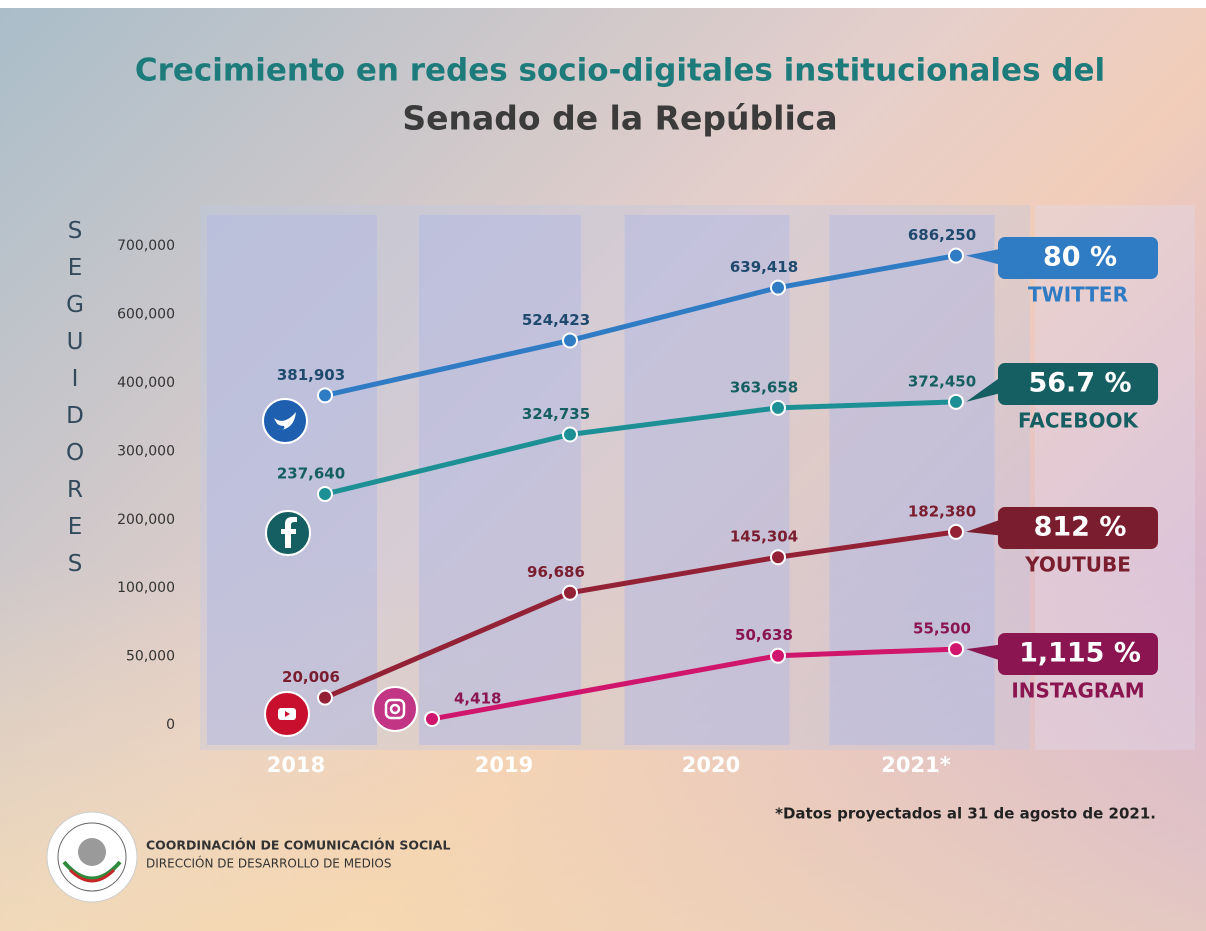 The height and width of the screenshot is (931, 1206). What do you see at coordinates (92, 852) in the screenshot?
I see `logo-seal` at bounding box center [92, 852].